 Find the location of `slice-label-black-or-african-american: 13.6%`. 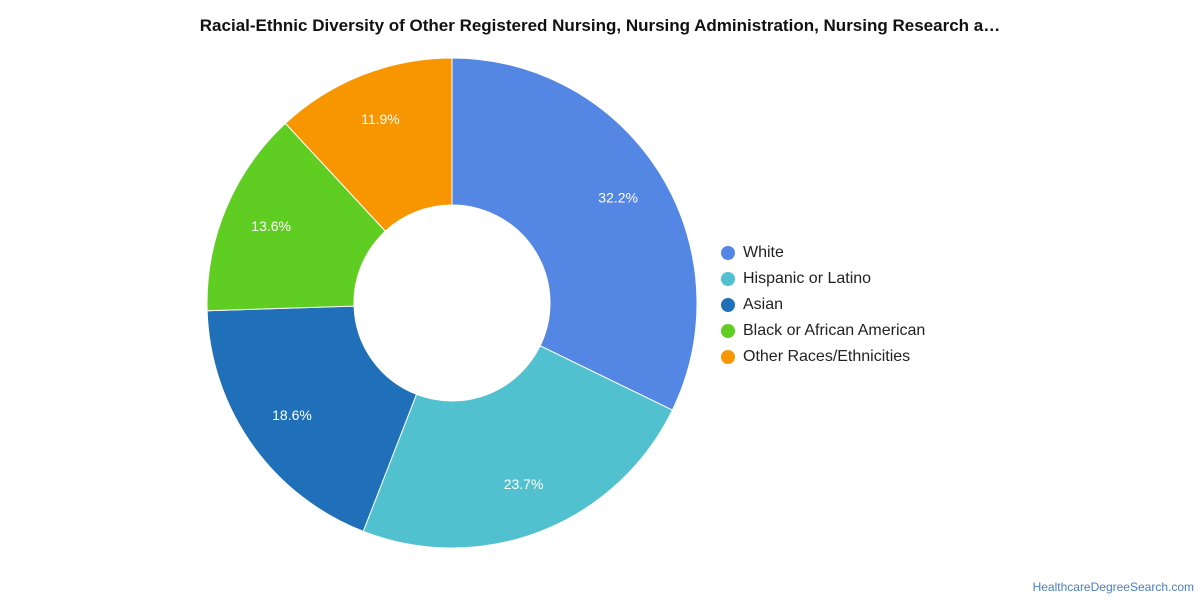

slice-label-black-or-african-american: 13.6% is located at coordinates (271, 226).